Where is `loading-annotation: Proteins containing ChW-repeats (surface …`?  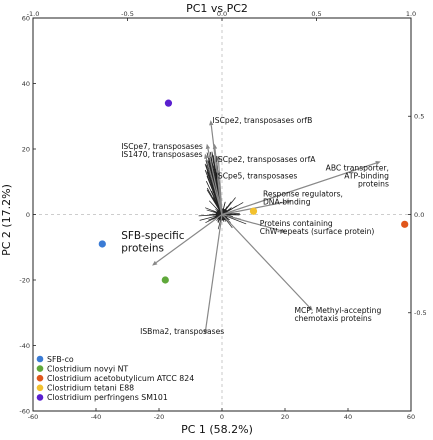
loading-annotation: Proteins containing ChW-repeats (surface … is located at coordinates (317, 227).